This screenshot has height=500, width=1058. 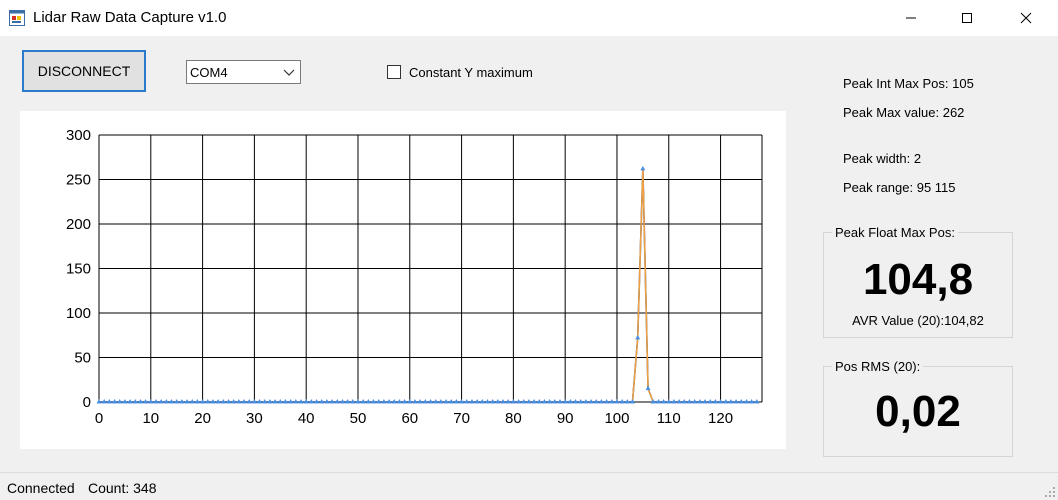 I want to click on x-tick-label: 10, so click(x=150, y=418).